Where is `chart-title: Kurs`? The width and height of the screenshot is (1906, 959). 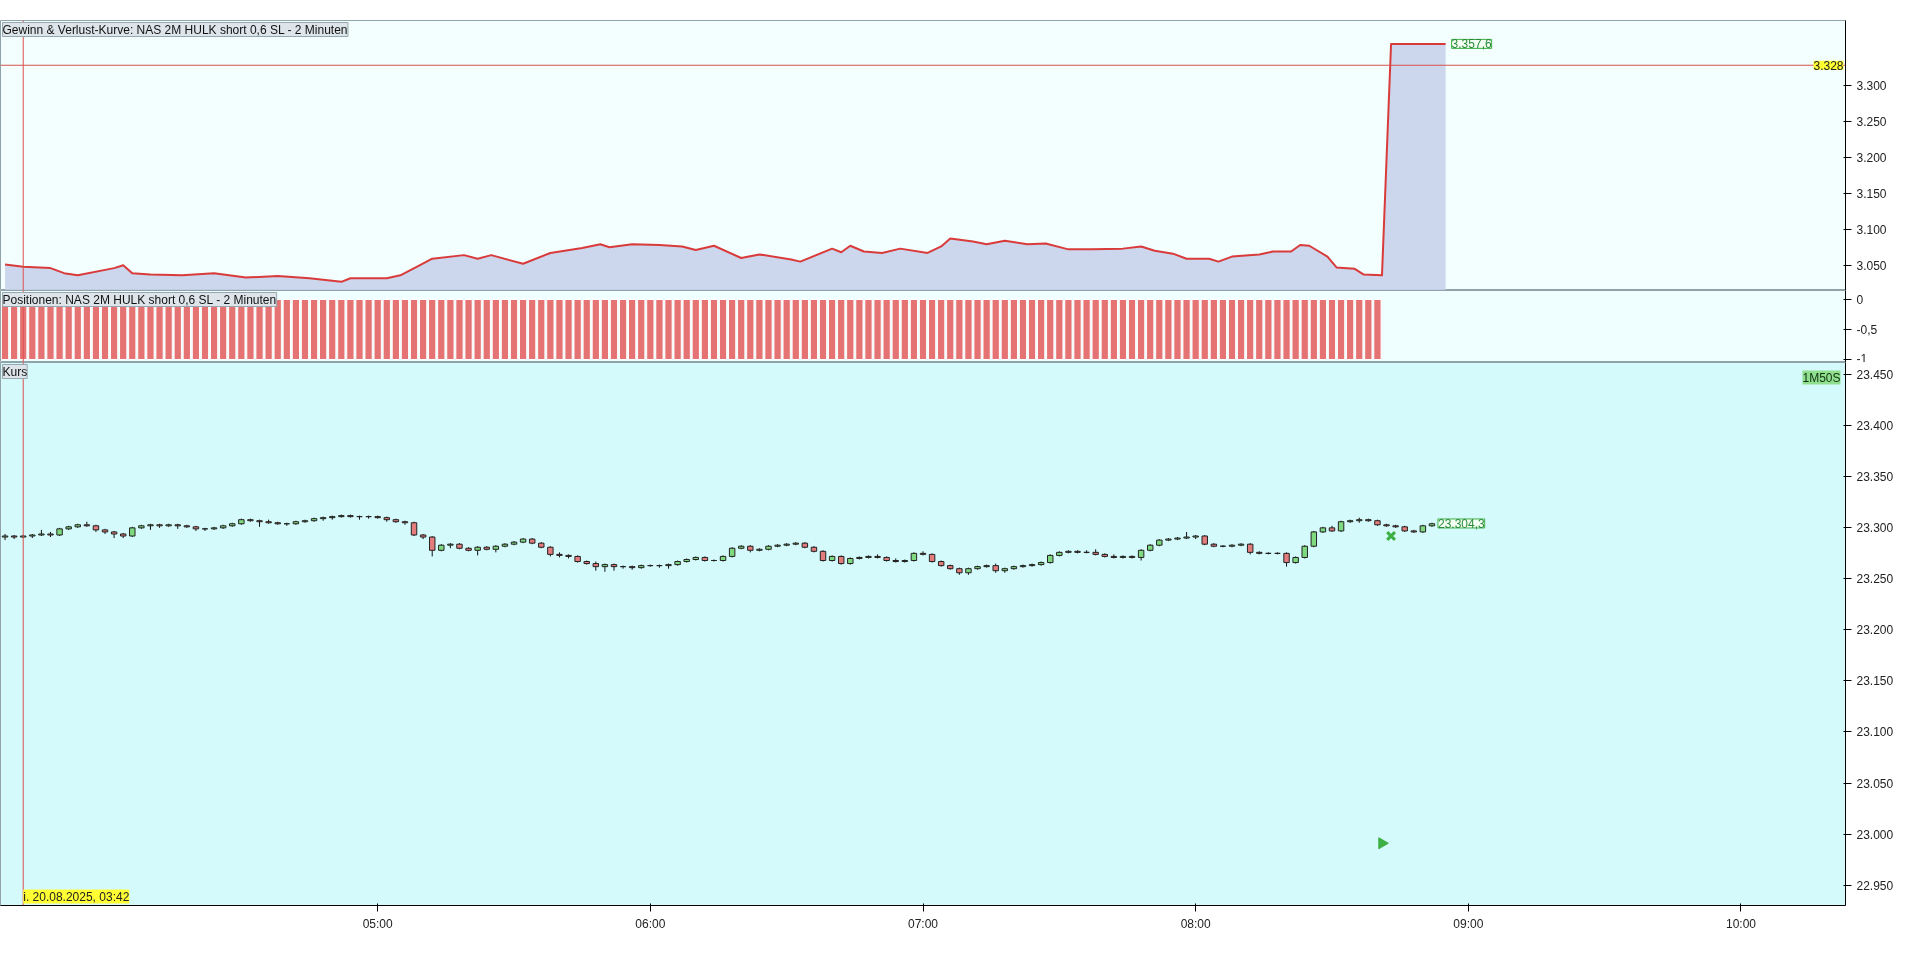
chart-title: Kurs is located at coordinates (15, 371).